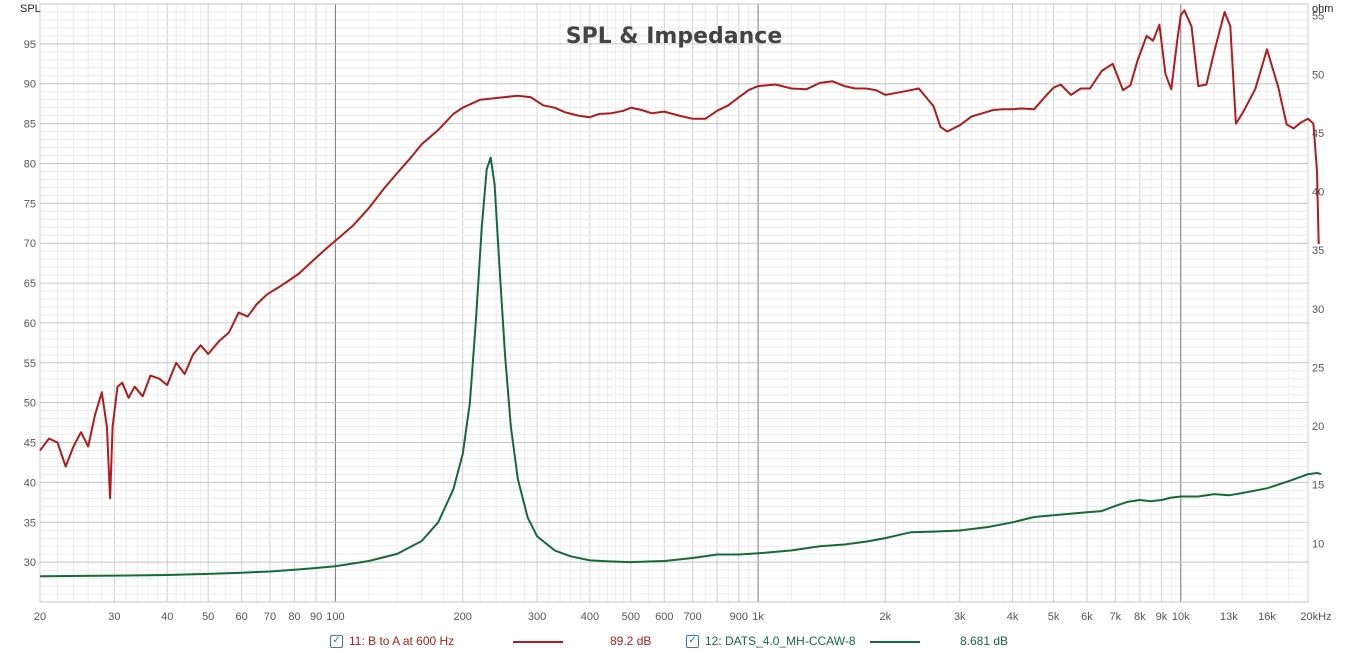 Image resolution: width=1361 pixels, height=653 pixels. Describe the element at coordinates (1318, 193) in the screenshot. I see `y-right-tick-label: 40` at that location.